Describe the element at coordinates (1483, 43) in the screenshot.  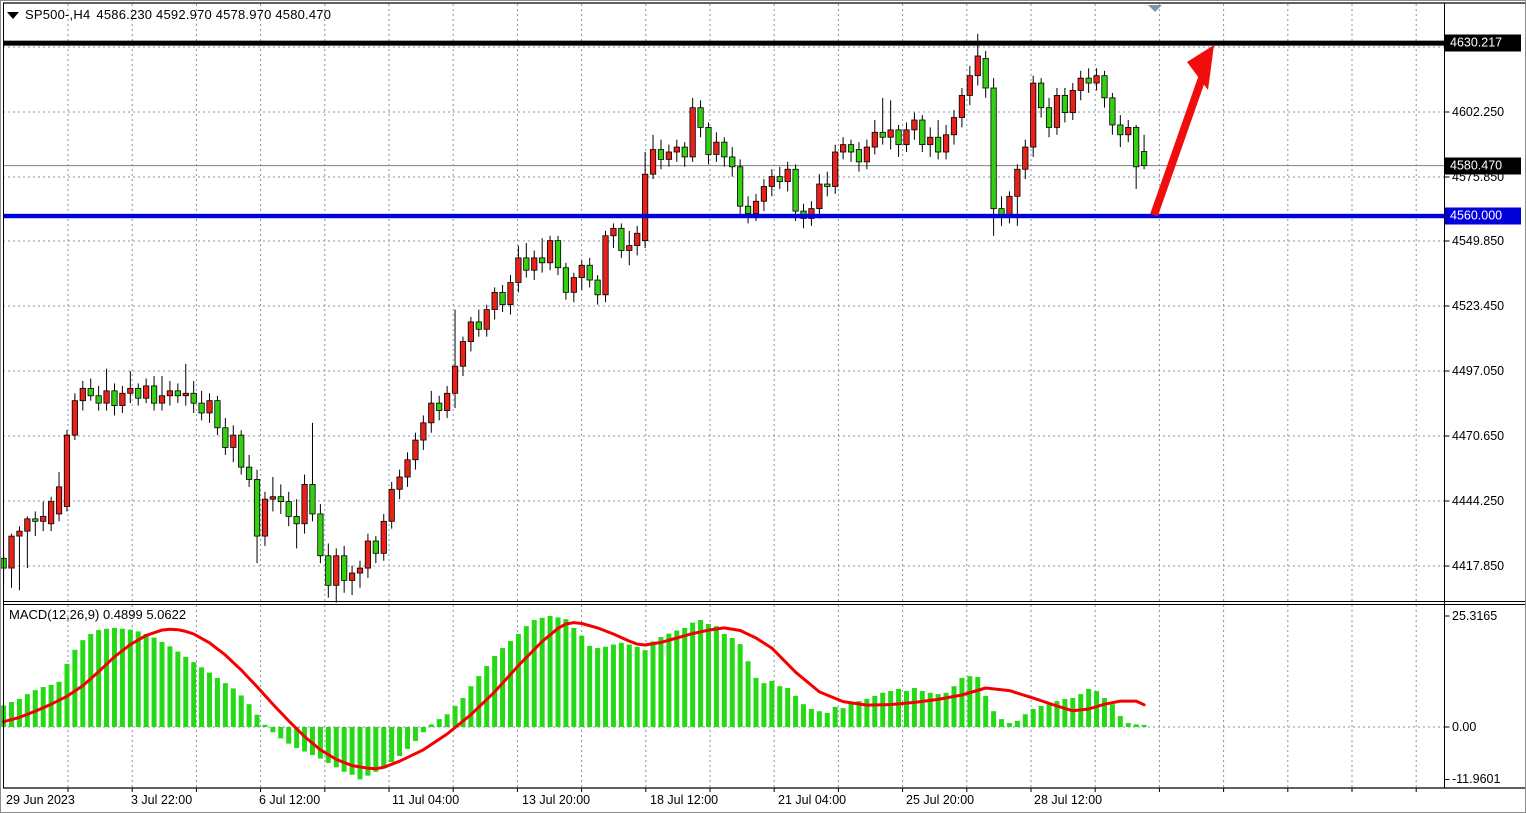
I see `resistance-price-badge: 4630.217` at that location.